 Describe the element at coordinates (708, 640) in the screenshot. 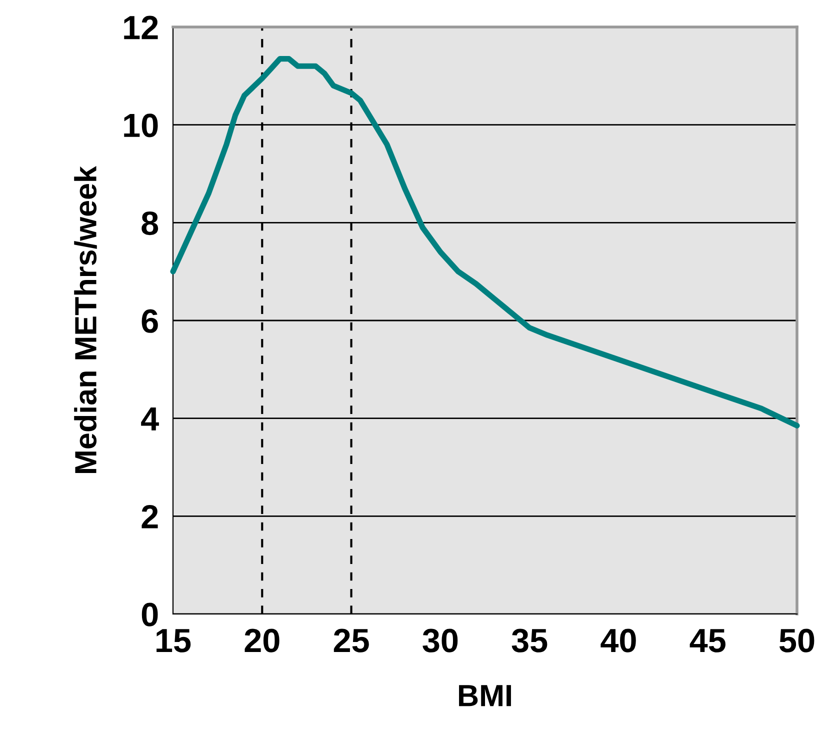

I see `x-tick-label: 45` at that location.